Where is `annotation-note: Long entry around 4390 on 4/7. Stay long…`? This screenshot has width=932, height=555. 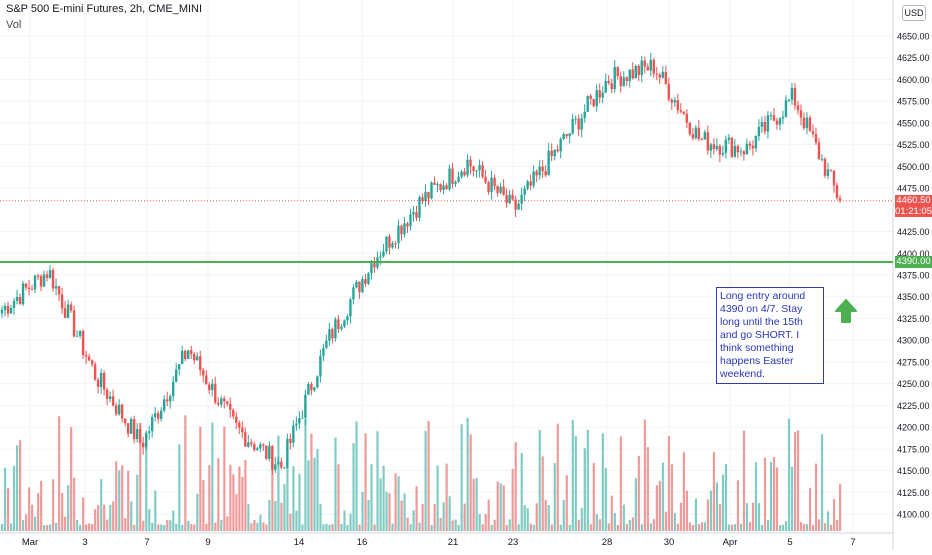 annotation-note: Long entry around 4390 on 4/7. Stay long… is located at coordinates (770, 335).